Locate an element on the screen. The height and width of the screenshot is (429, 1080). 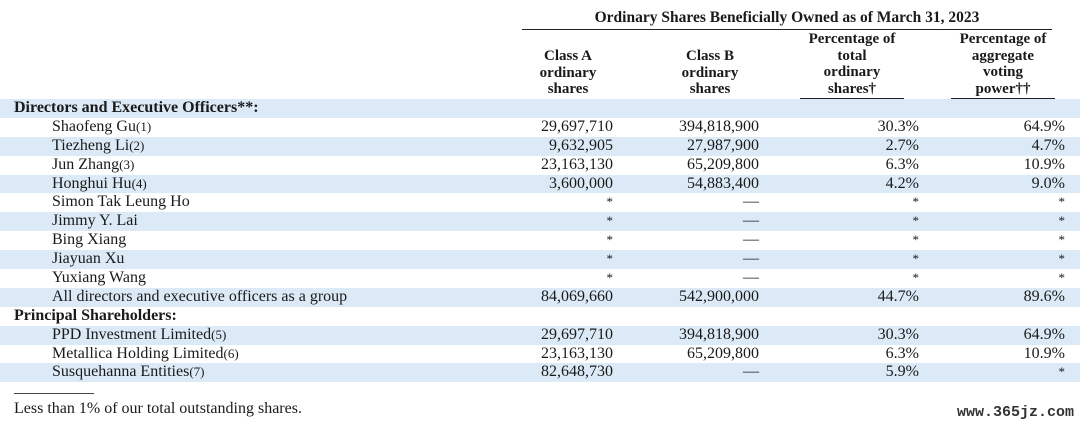
holder-name: Yuxiang Wang is located at coordinates (99, 278).